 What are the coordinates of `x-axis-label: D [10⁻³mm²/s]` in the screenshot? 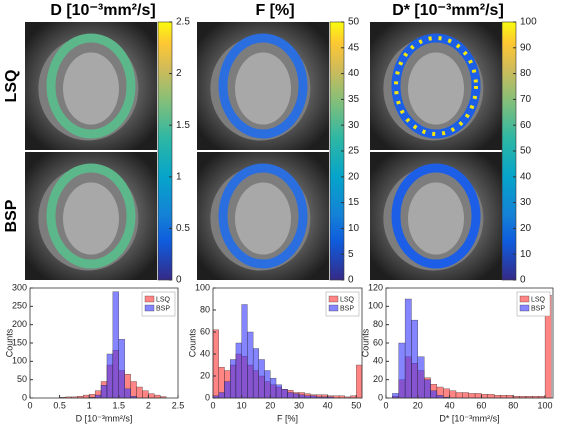 It's located at (104, 418).